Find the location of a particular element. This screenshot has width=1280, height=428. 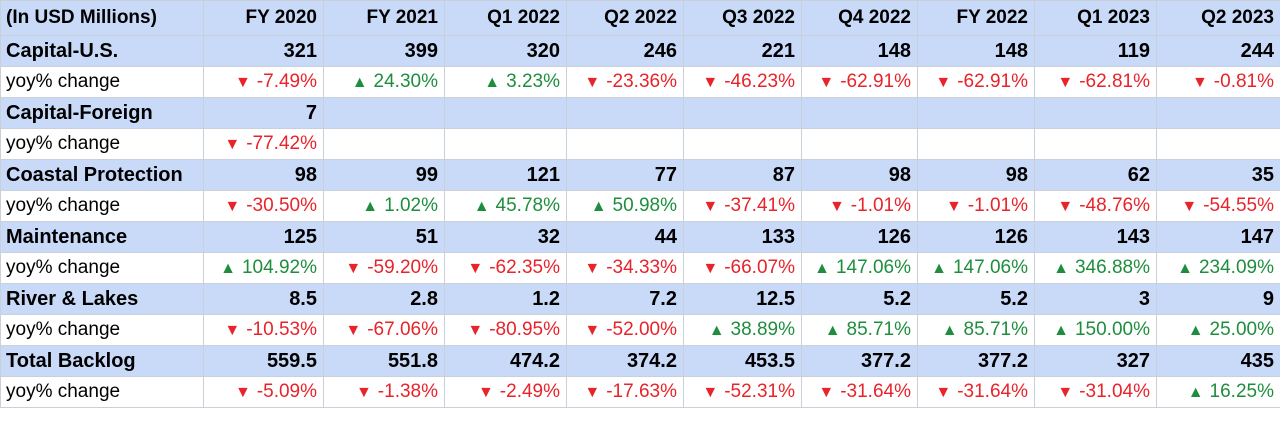

yoy-cell: ▼ -66.07% is located at coordinates (742, 268).